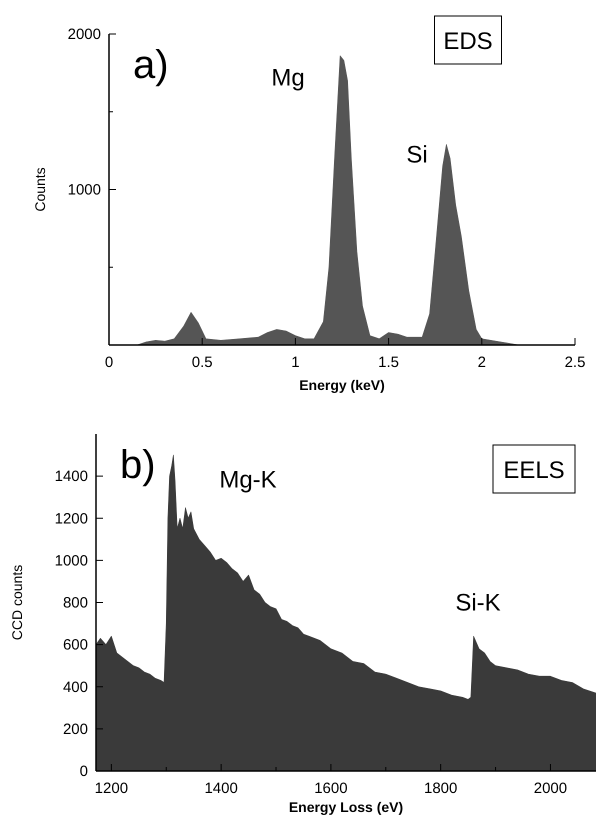  I want to click on y-tick-label: 200, so click(75, 729).